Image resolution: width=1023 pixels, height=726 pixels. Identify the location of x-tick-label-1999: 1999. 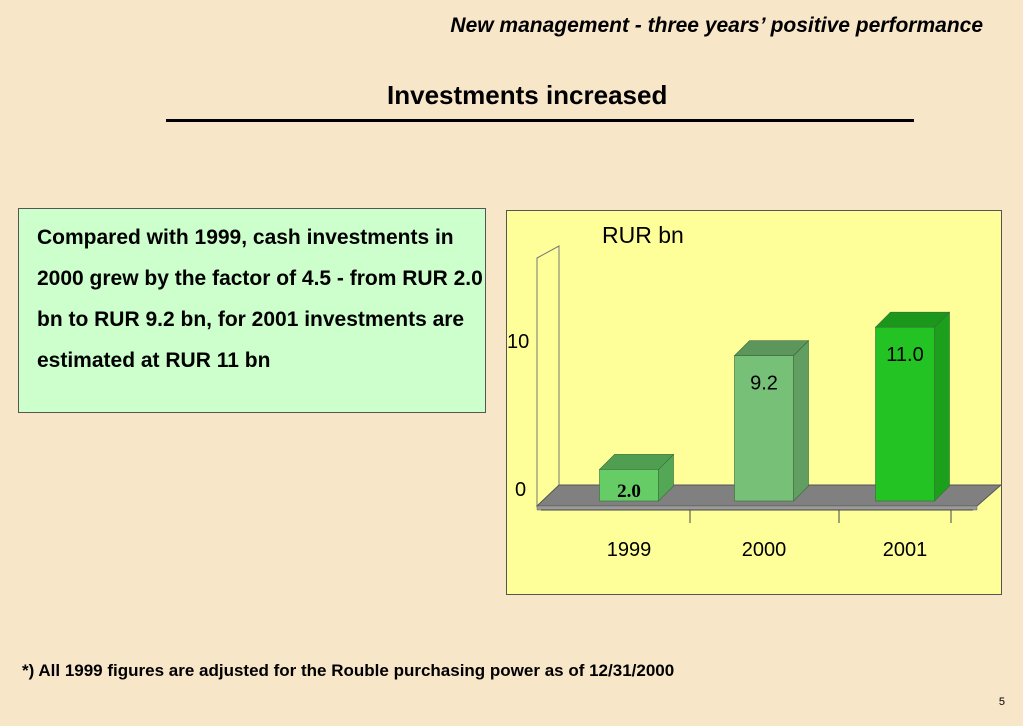
(629, 550).